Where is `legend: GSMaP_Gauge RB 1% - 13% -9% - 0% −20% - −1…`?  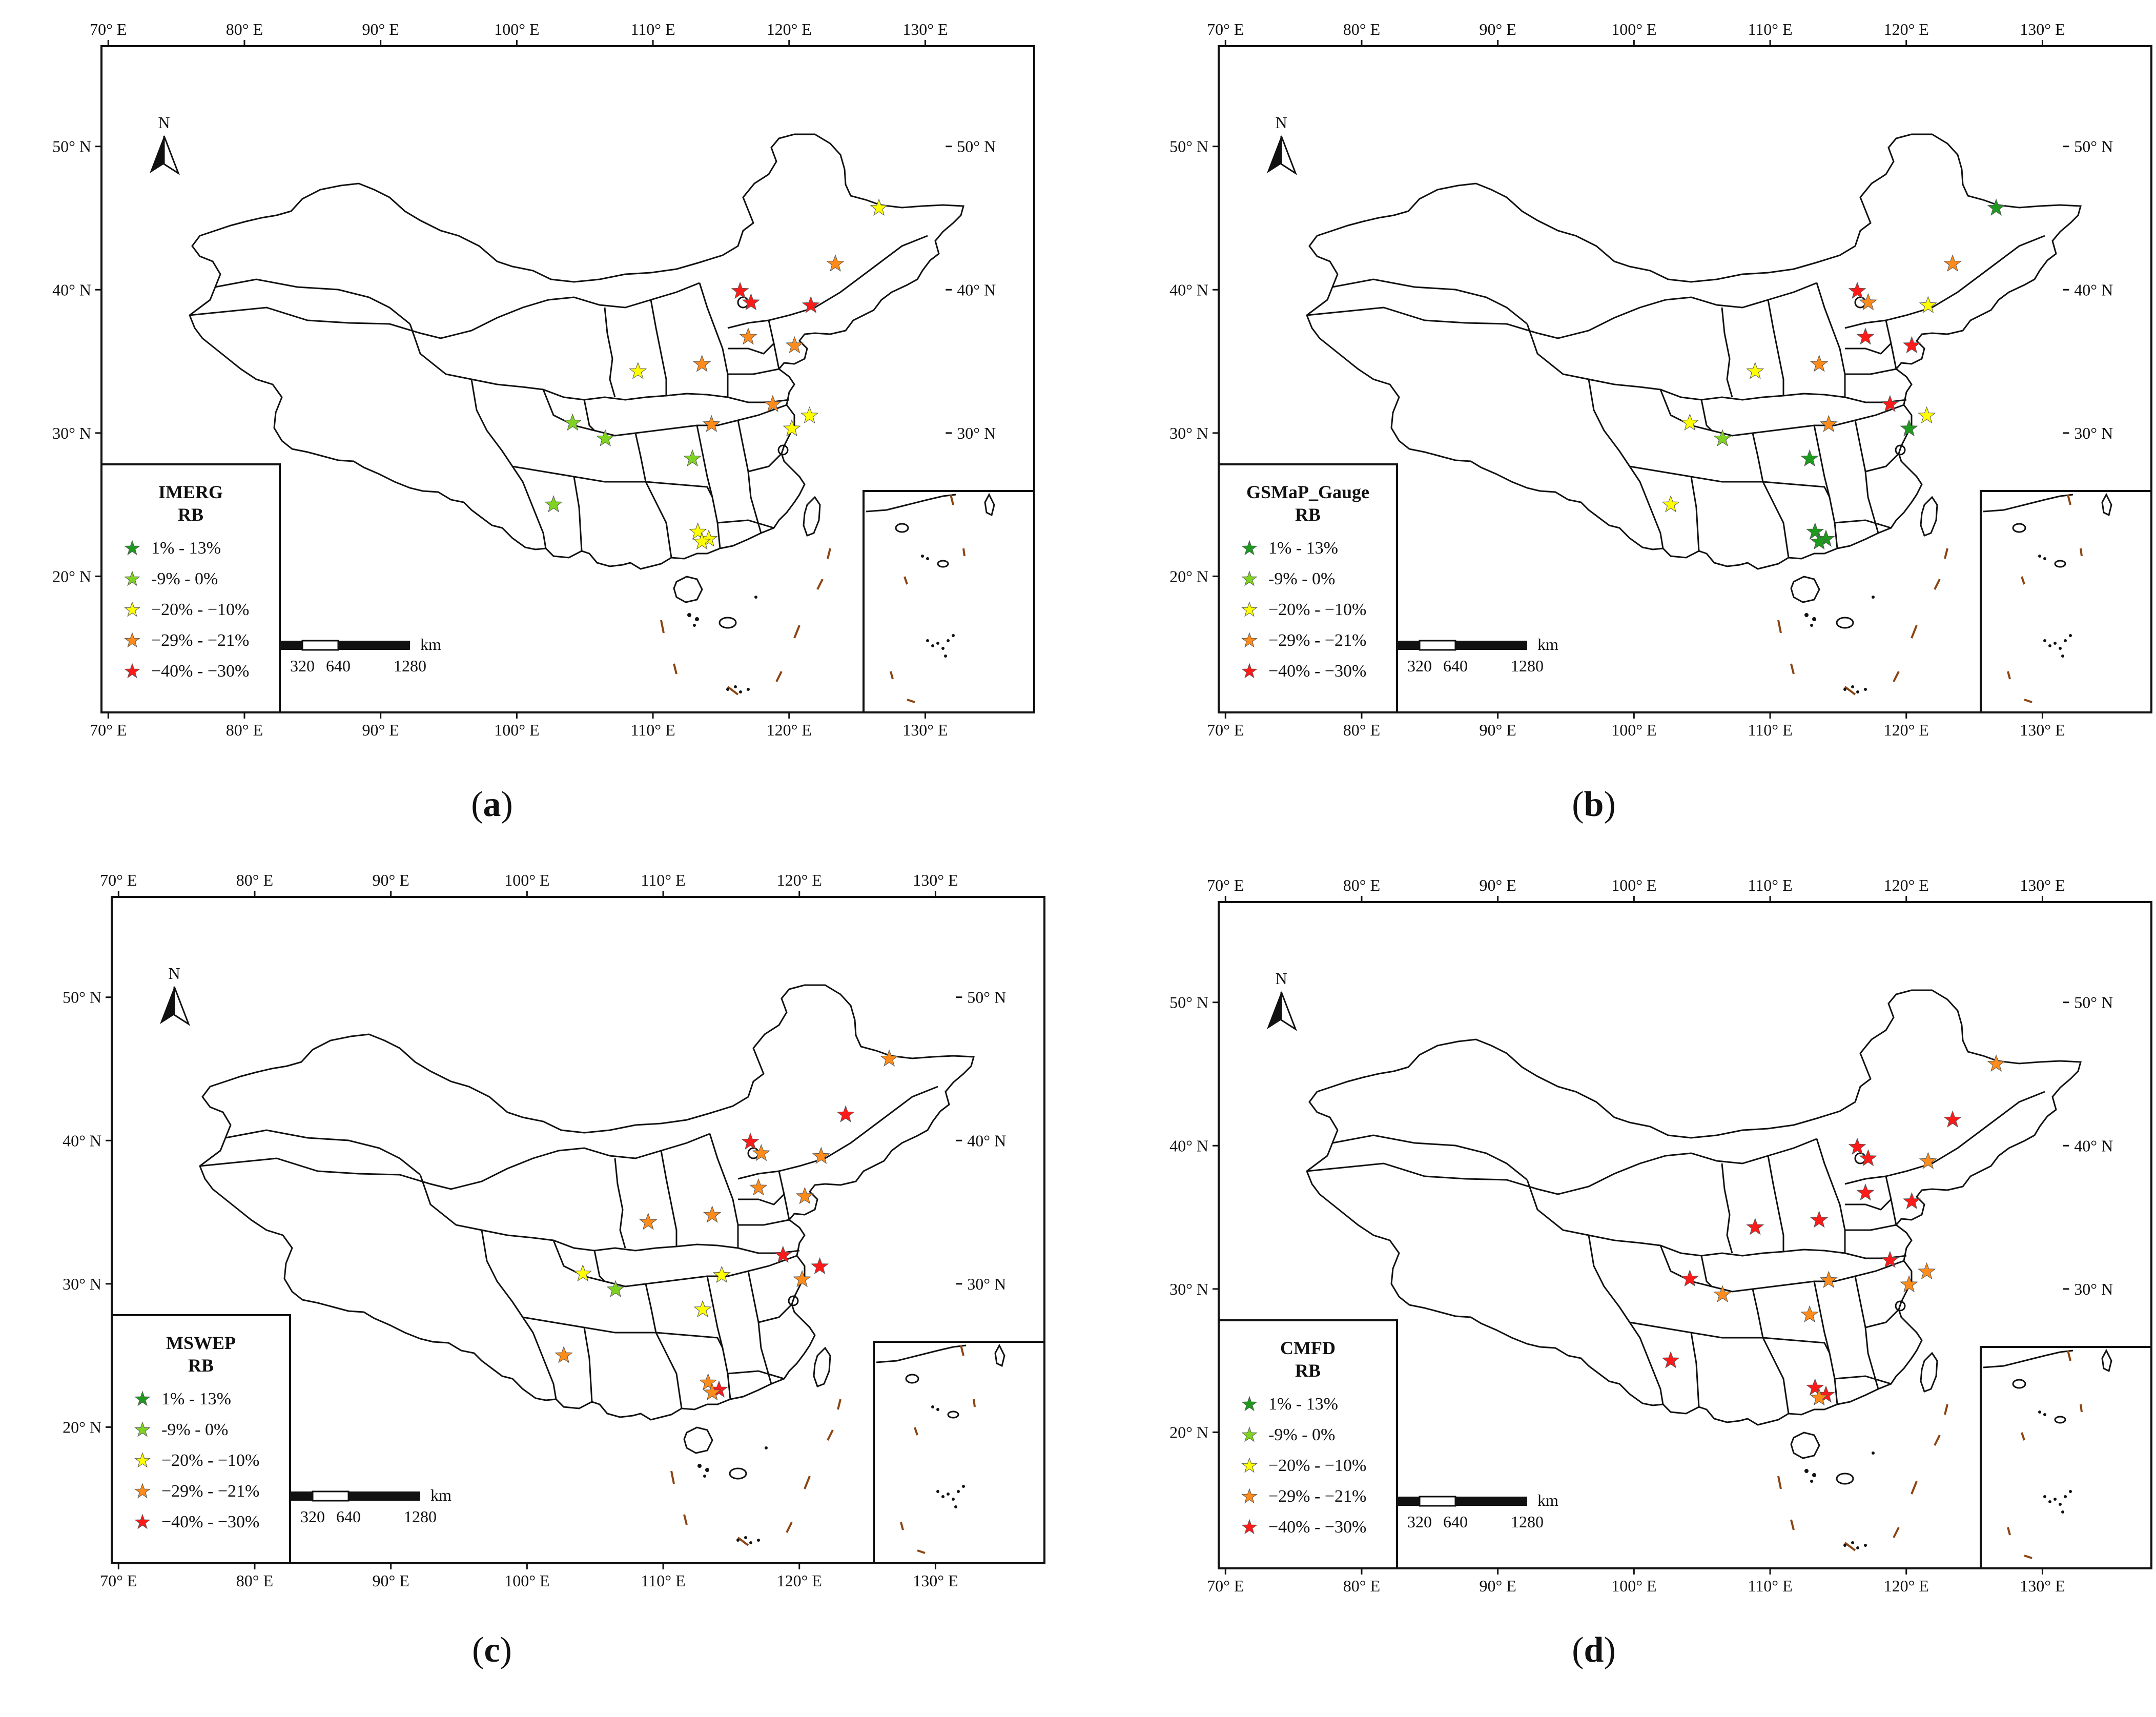
legend: GSMaP_Gauge RB 1% - 13% -9% - 0% −20% - −1… is located at coordinates (1308, 588).